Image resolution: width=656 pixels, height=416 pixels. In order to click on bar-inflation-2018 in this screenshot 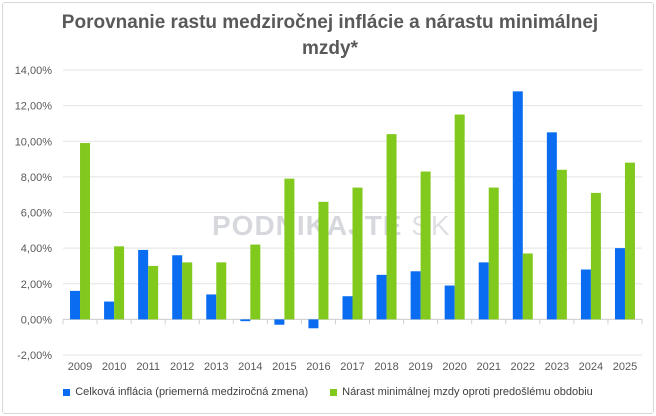, I will do `click(381, 297)`.